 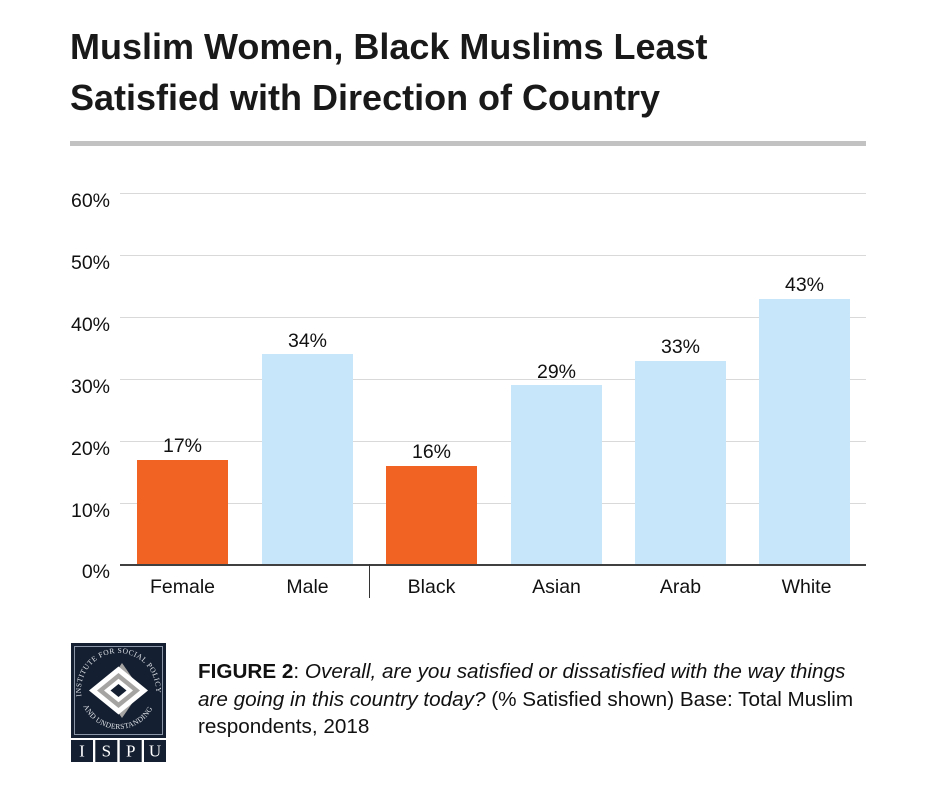 I want to click on svg-text: S, so click(x=106, y=751).